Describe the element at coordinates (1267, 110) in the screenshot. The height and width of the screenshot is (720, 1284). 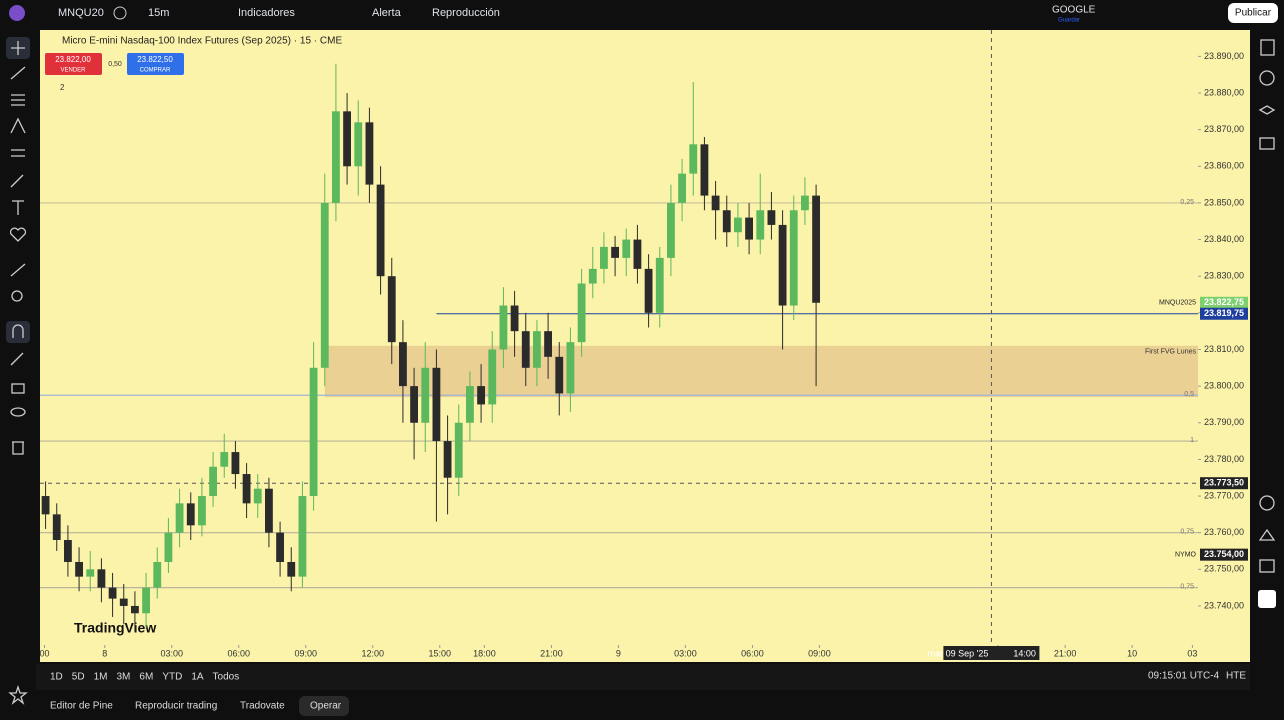
I see `layers` at that location.